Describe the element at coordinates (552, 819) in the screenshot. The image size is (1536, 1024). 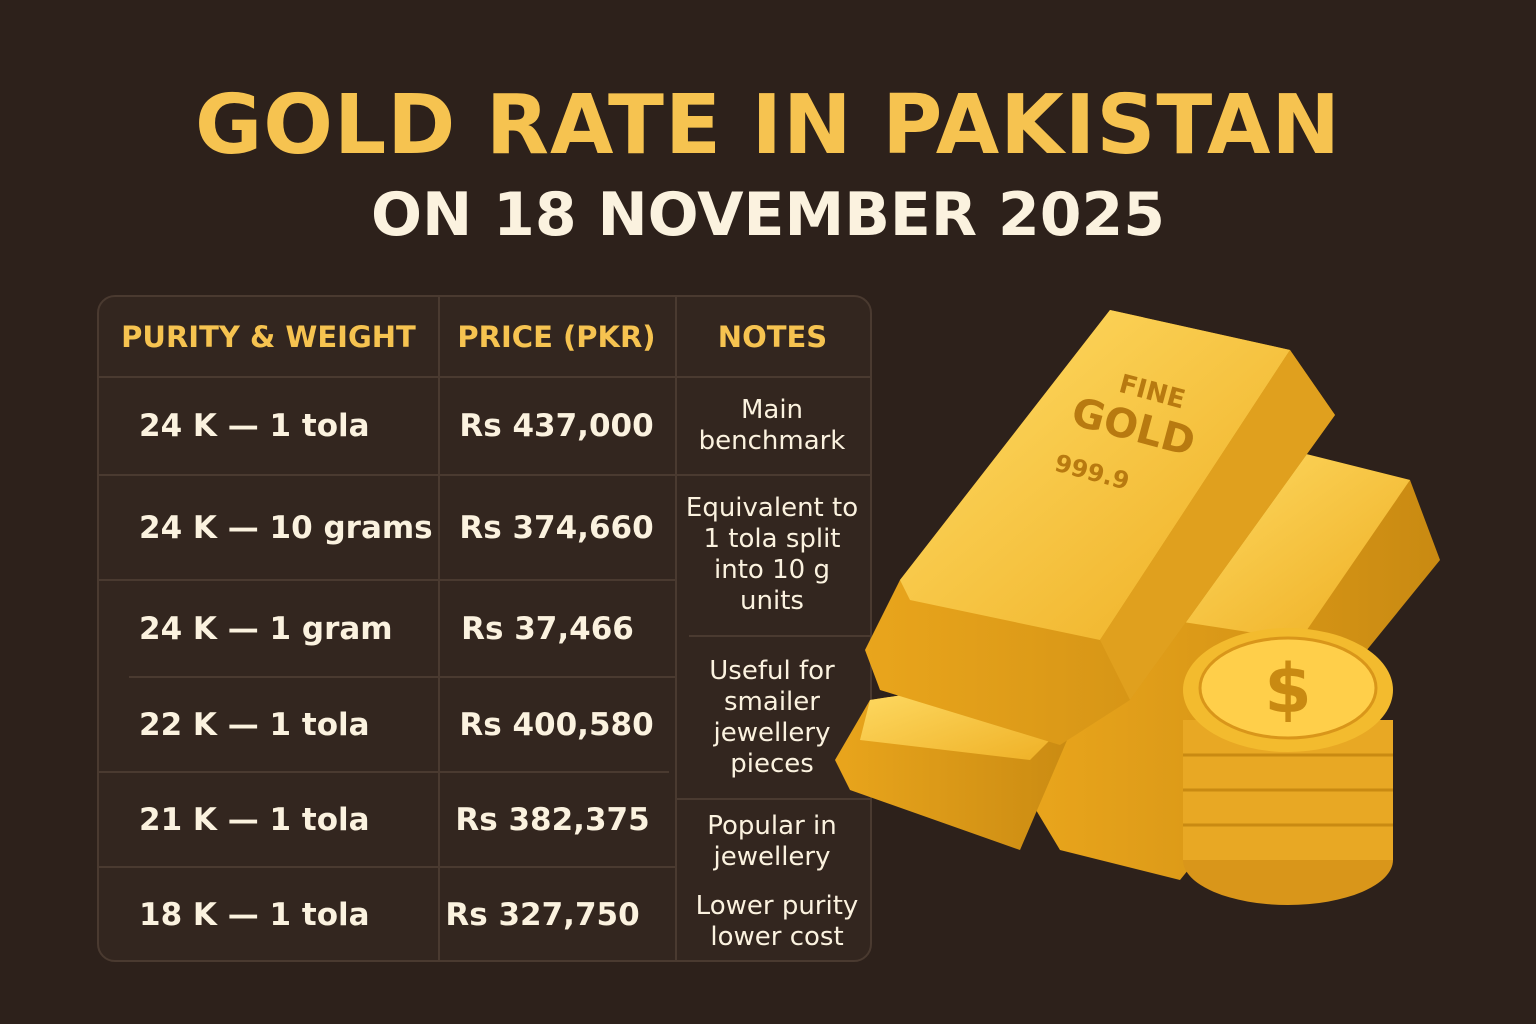
I see `row-price: Rs 382,375` at that location.